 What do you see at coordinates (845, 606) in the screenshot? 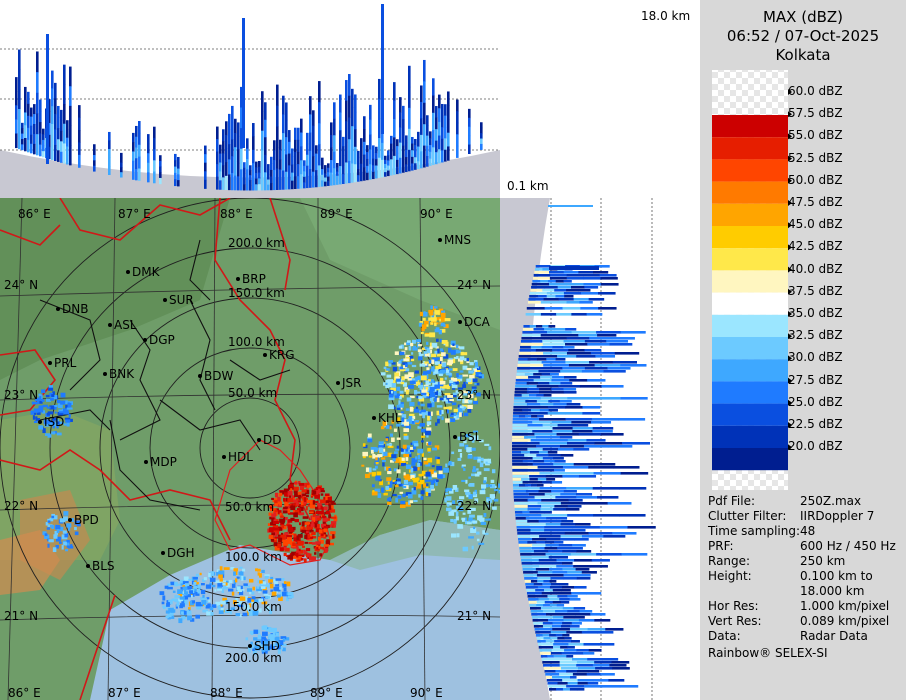
I see `info-value: 1.000 km/pixel` at bounding box center [845, 606].